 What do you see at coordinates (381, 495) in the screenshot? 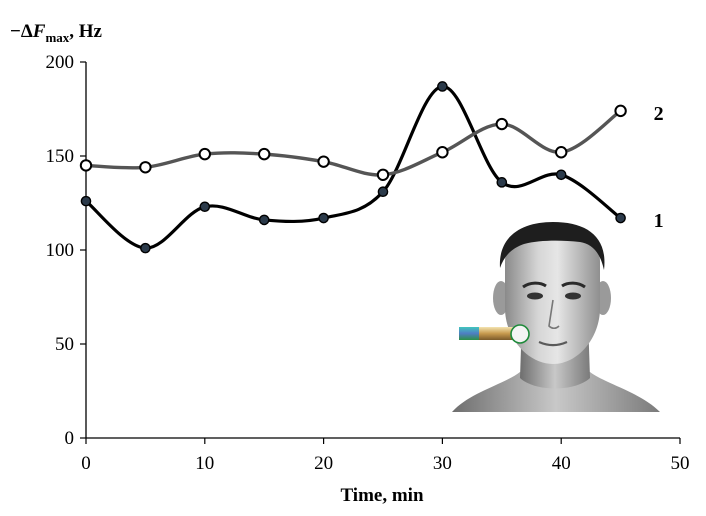
I see `x-axis-label: Time, min` at bounding box center [381, 495].